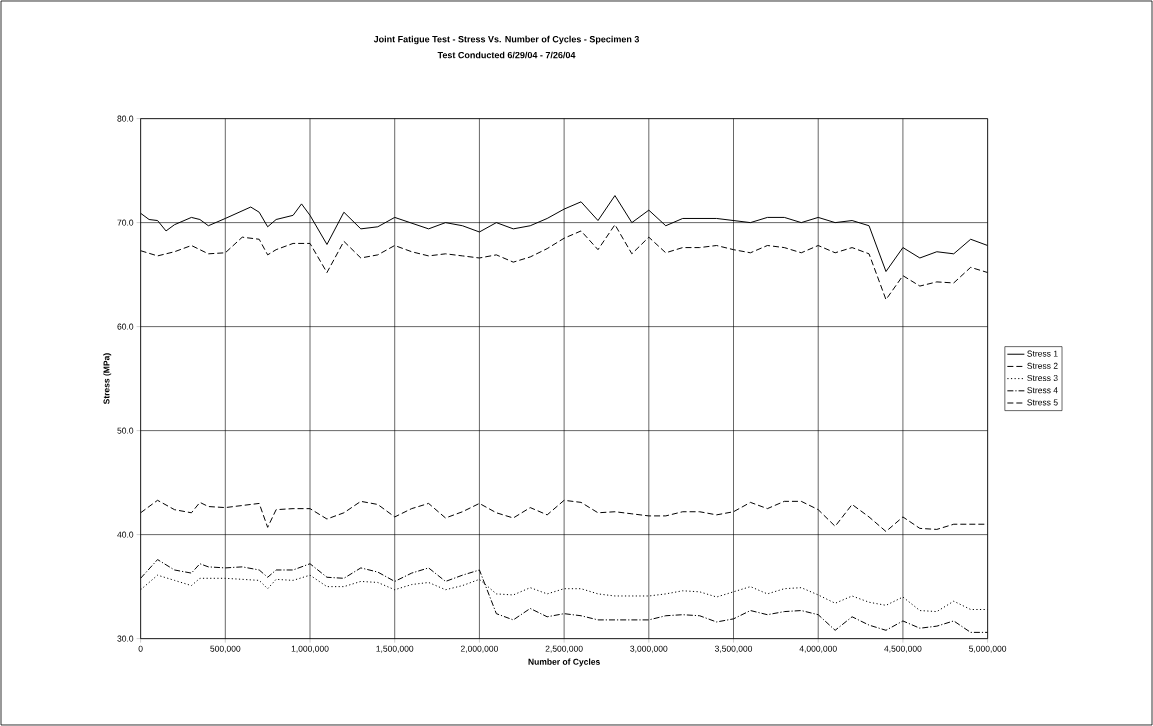 The image size is (1153, 726). What do you see at coordinates (564, 649) in the screenshot?
I see `x-tick-label: 2,500,000` at bounding box center [564, 649].